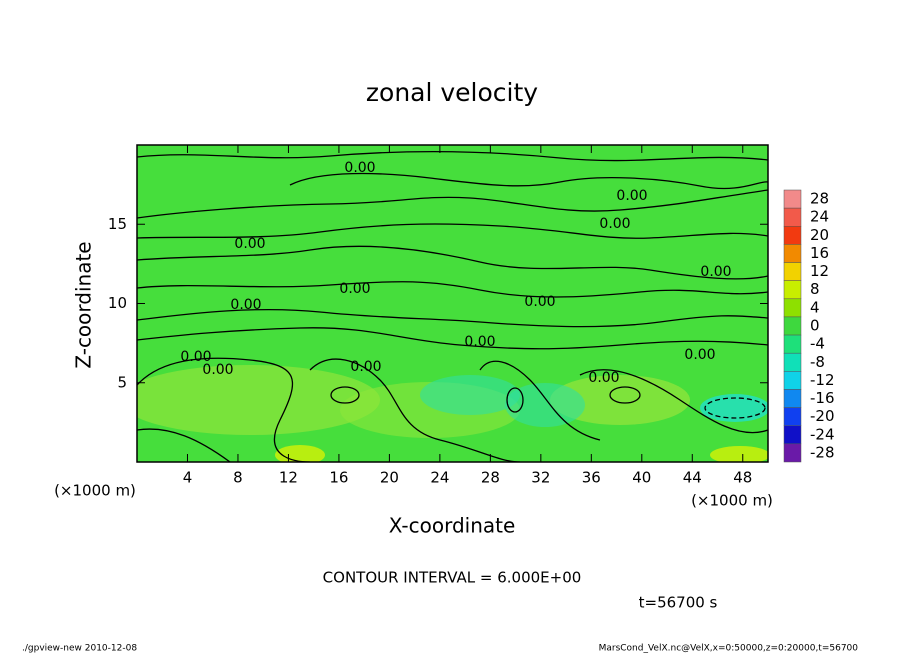  What do you see at coordinates (815, 289) in the screenshot?
I see `colorbar-label: 8` at bounding box center [815, 289].